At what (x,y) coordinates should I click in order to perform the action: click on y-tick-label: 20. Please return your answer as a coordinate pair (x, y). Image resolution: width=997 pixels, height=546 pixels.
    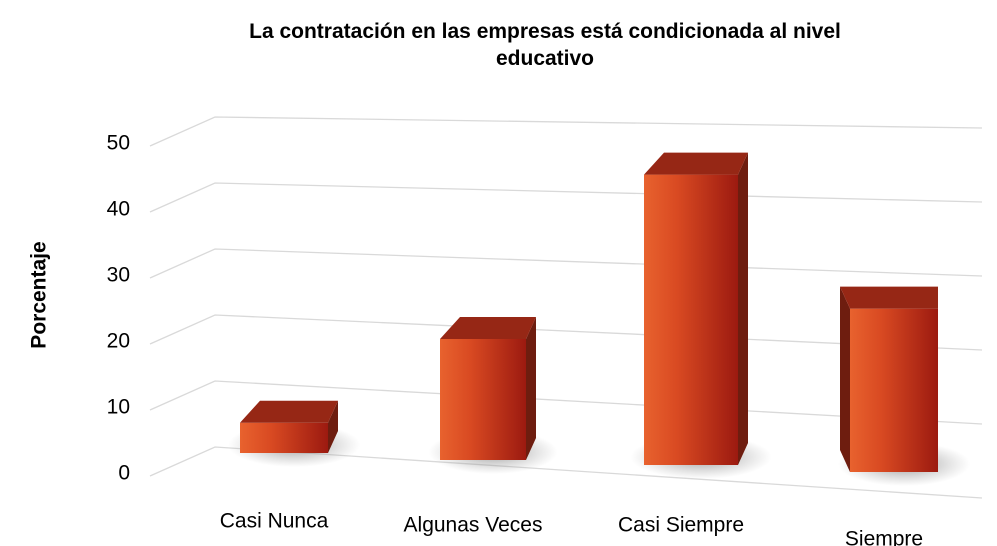
    Looking at the image, I should click on (118, 341).